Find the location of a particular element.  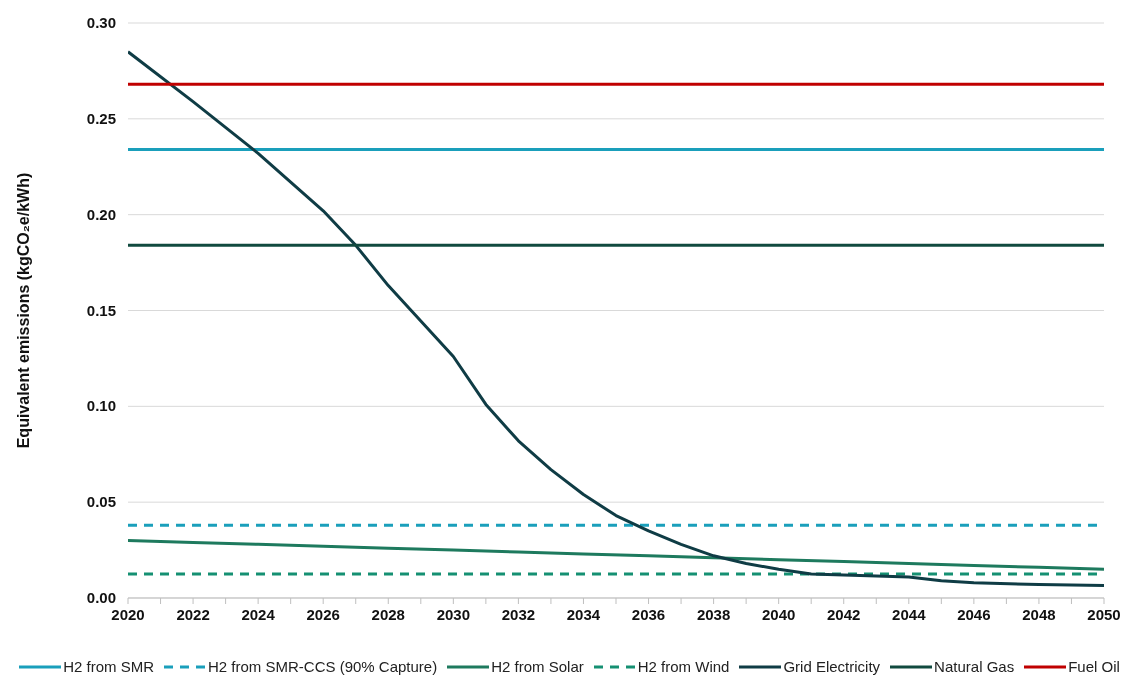

legend-label: H2 from Wind is located at coordinates (683, 666).